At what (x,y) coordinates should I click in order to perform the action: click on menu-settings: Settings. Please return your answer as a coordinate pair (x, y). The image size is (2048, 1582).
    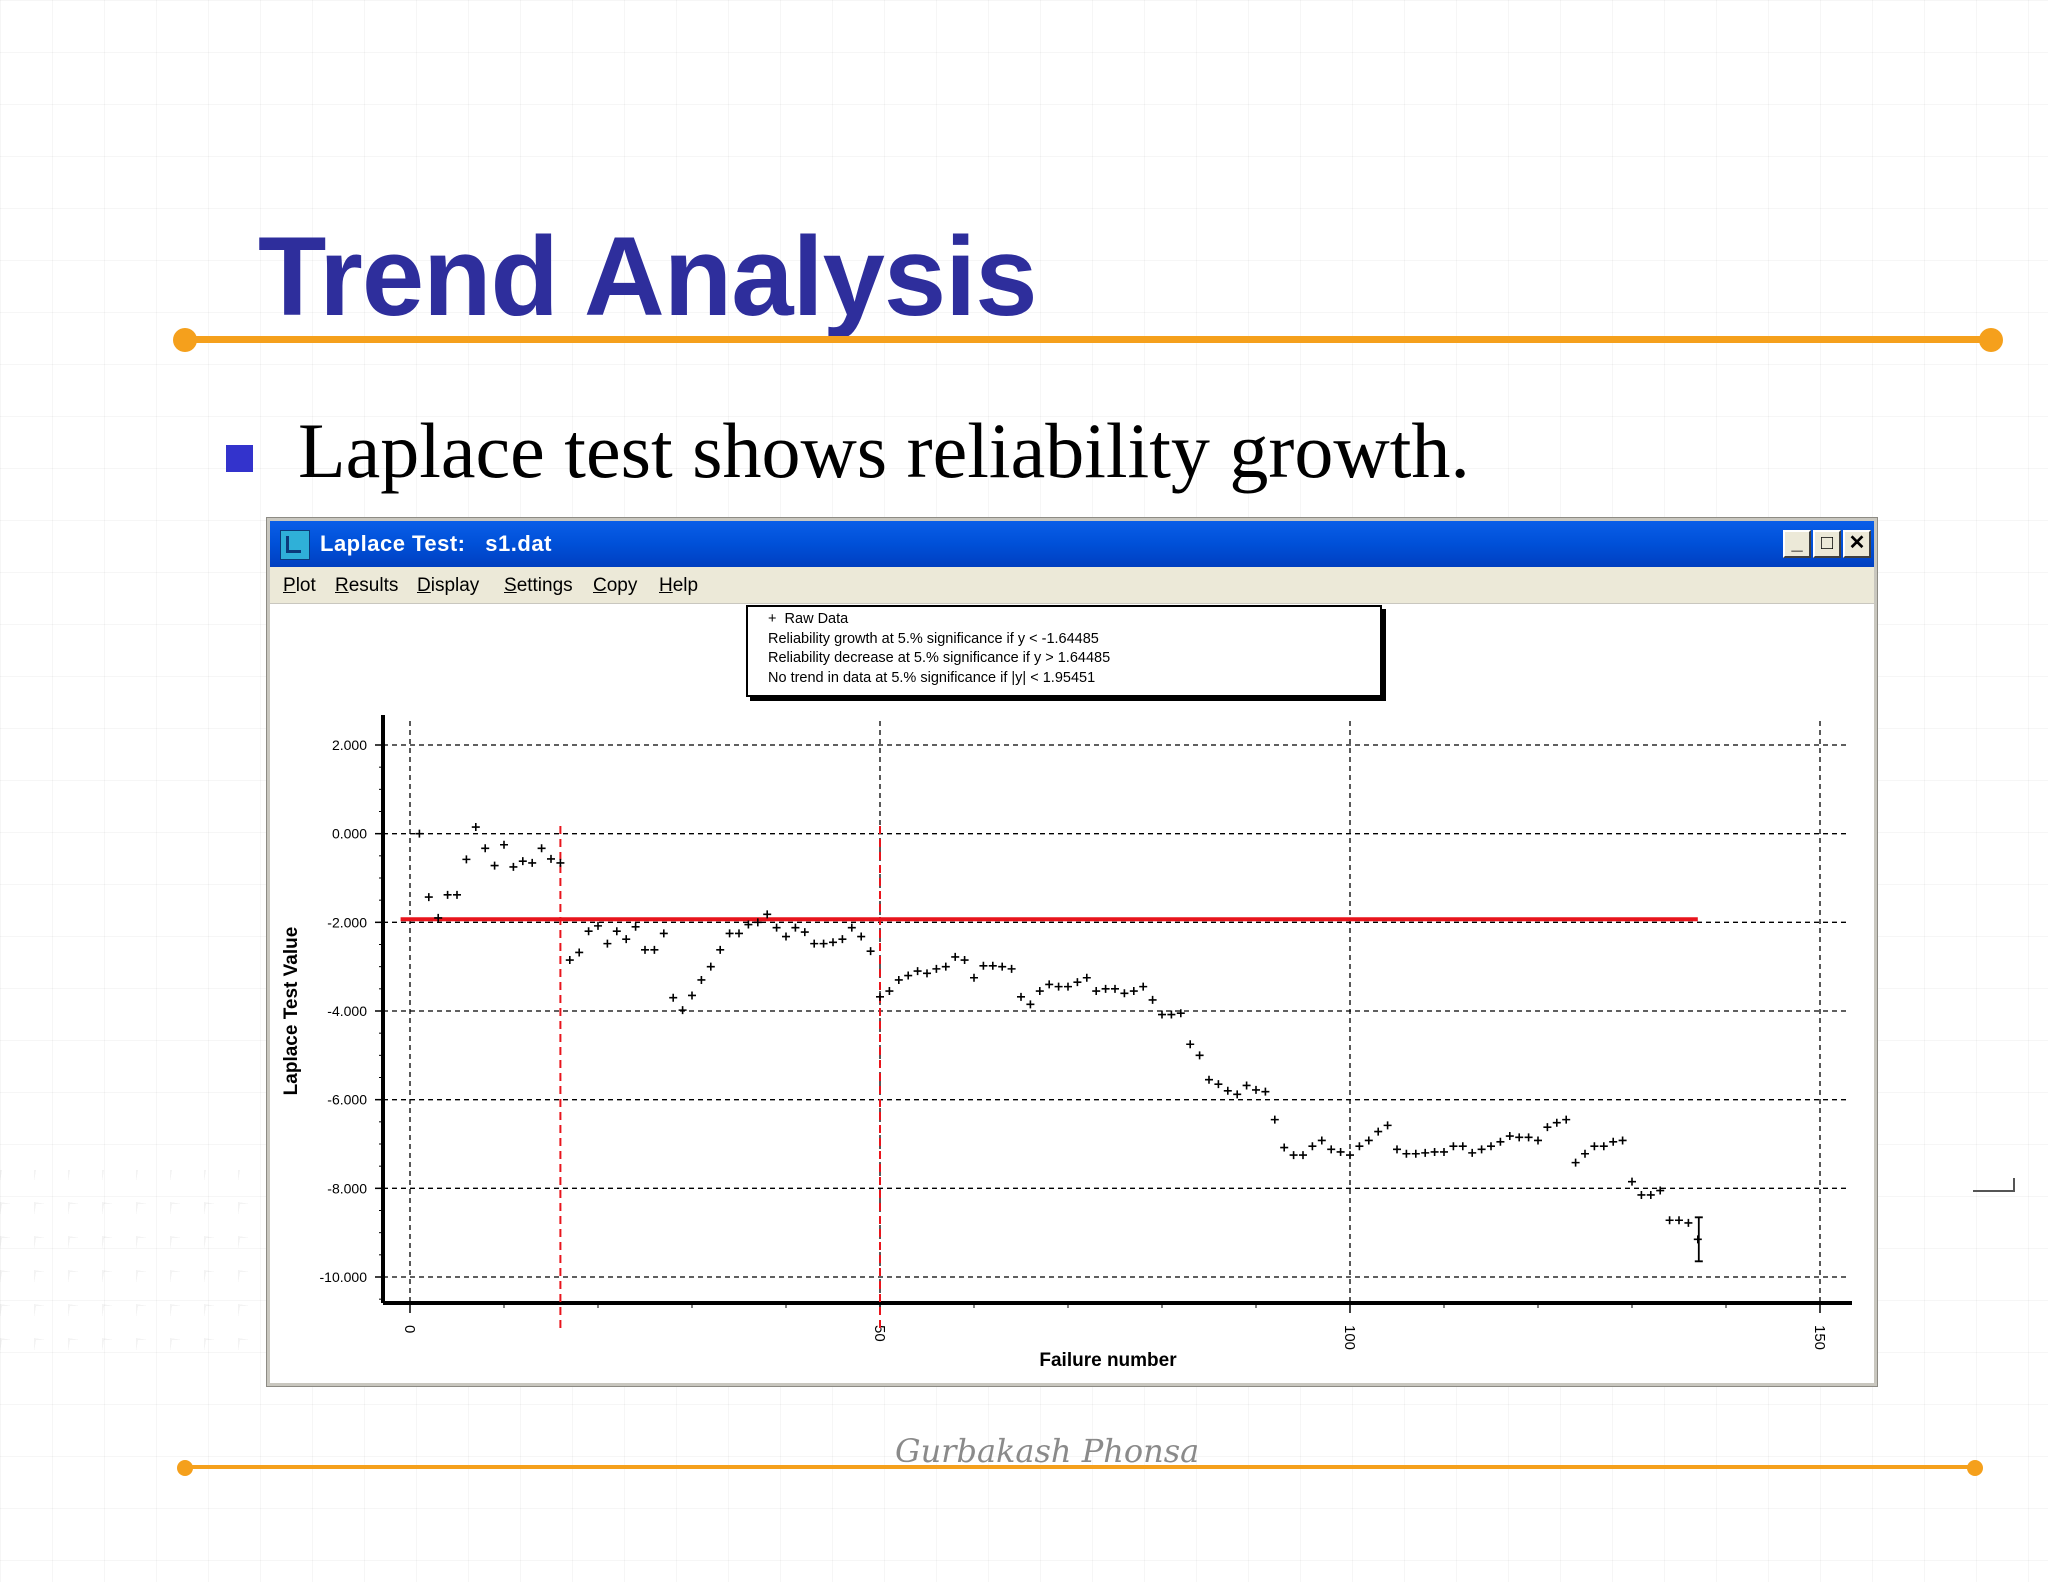
    Looking at the image, I should click on (538, 585).